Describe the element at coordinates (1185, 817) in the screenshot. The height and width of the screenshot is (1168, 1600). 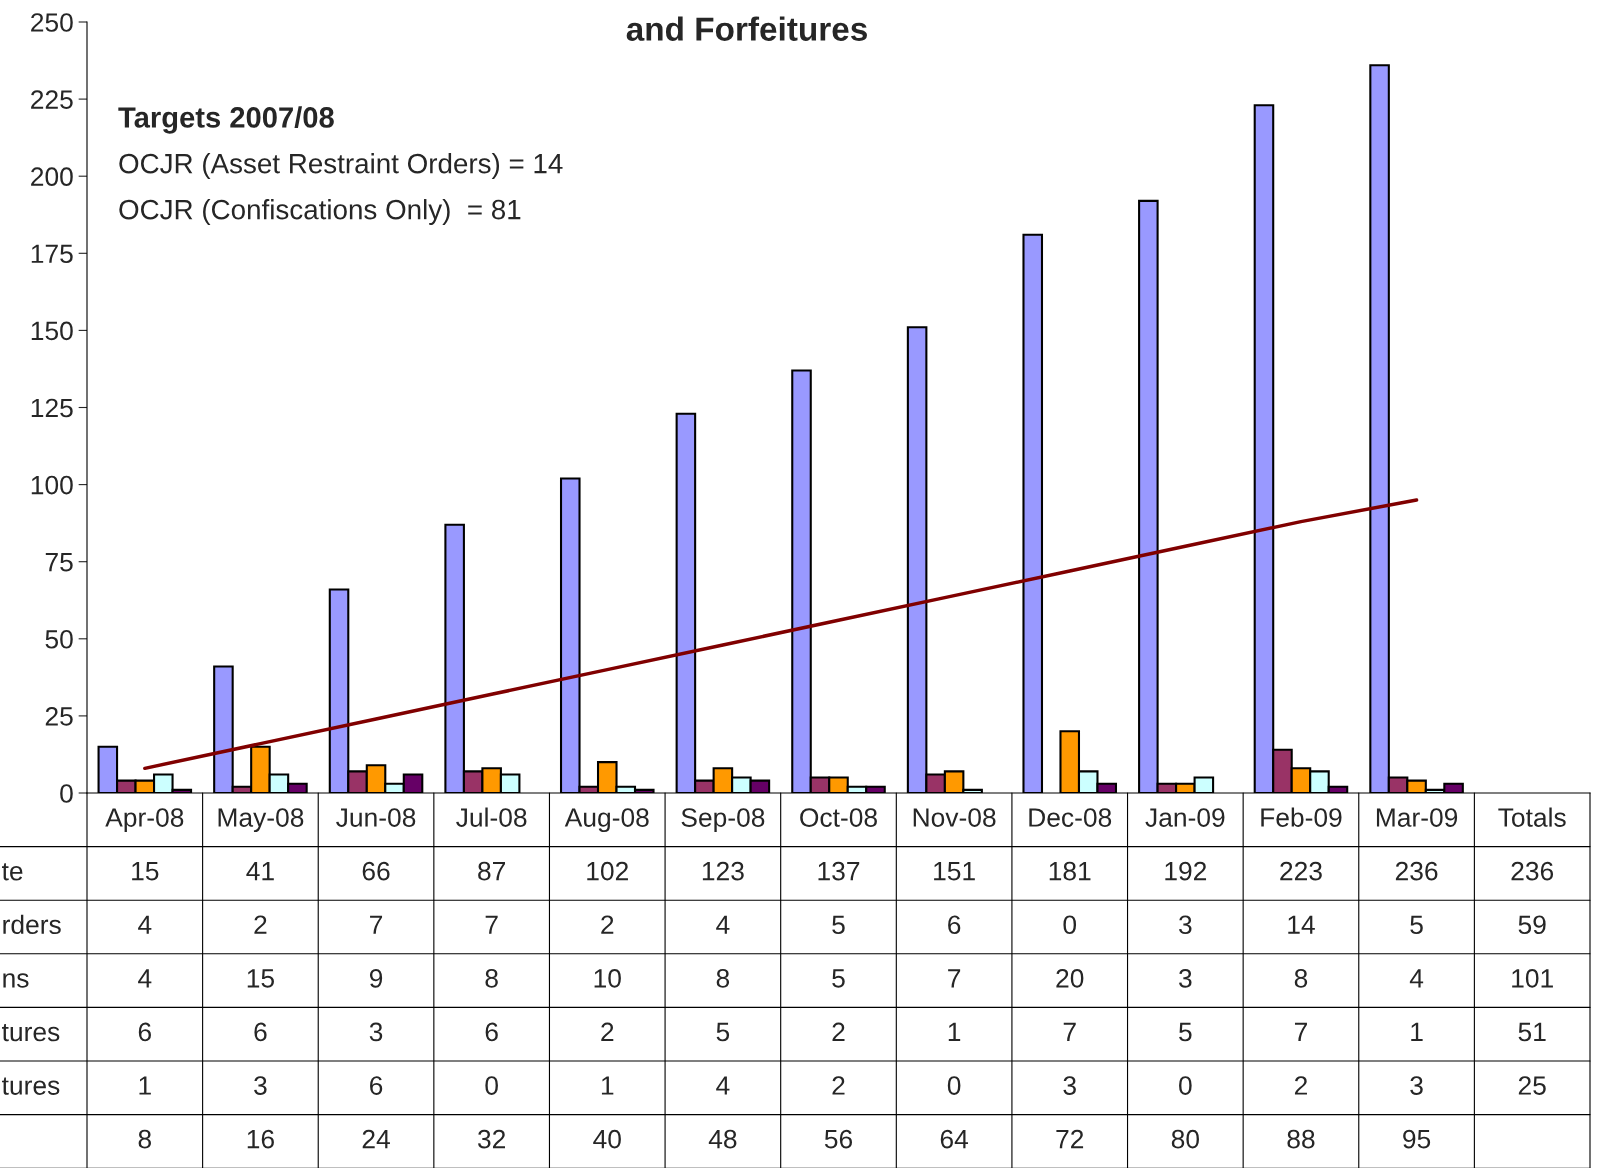
I see `x-tick-label: Jan-09` at that location.